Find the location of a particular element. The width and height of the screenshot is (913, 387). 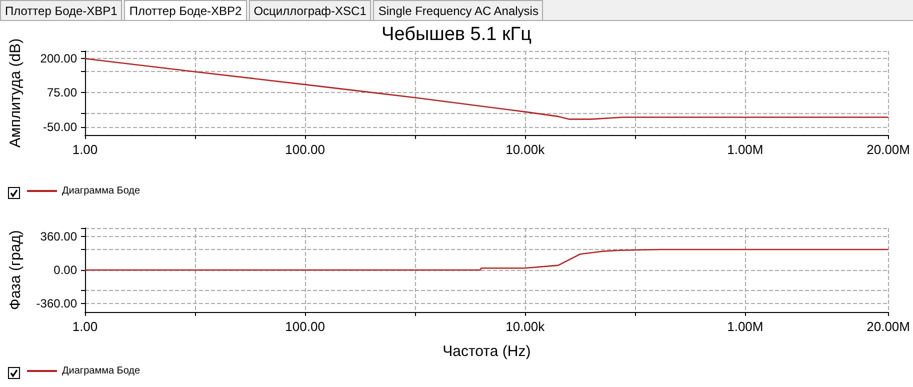

y-tick-label: -50.00 is located at coordinates (60, 127).